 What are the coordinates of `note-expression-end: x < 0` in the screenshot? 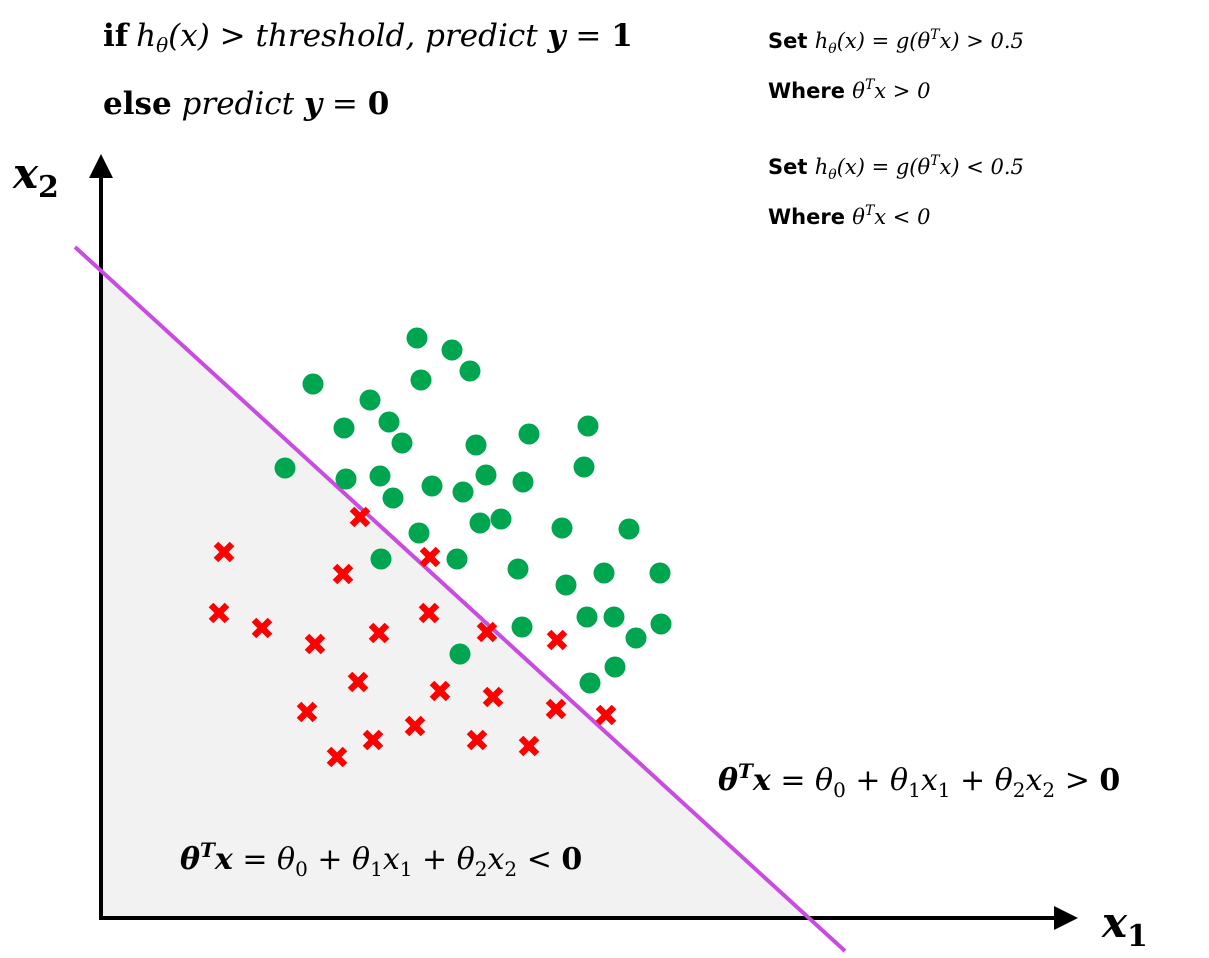 It's located at (902, 217).